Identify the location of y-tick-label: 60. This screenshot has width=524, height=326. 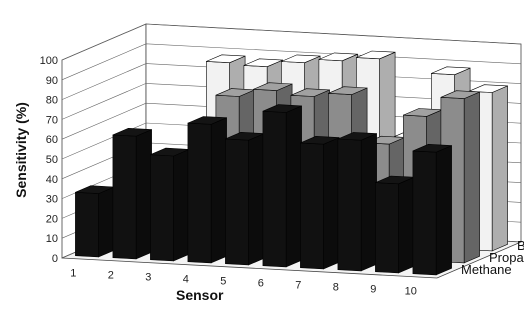
(52, 140).